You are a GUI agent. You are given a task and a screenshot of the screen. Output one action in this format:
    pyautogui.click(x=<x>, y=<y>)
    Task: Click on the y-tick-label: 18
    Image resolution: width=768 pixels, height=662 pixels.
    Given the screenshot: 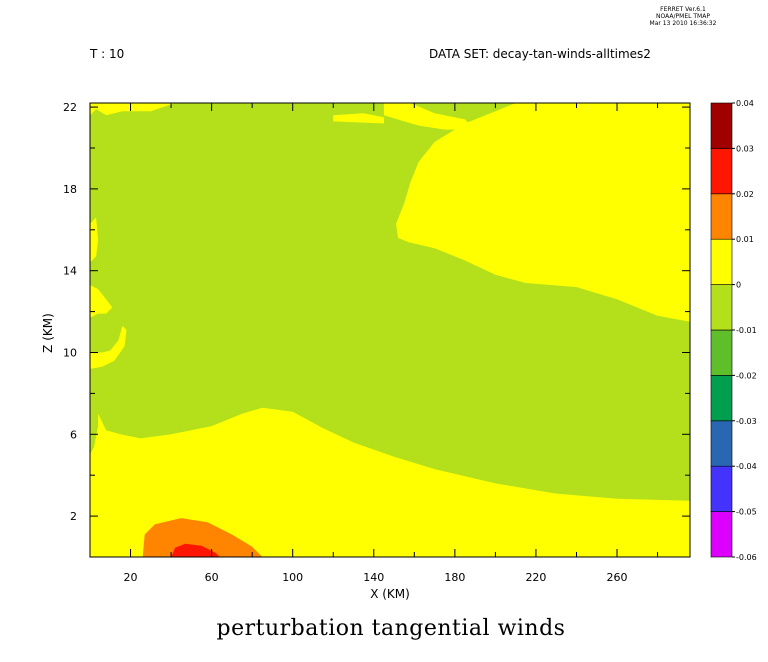 What is the action you would take?
    pyautogui.click(x=70, y=189)
    